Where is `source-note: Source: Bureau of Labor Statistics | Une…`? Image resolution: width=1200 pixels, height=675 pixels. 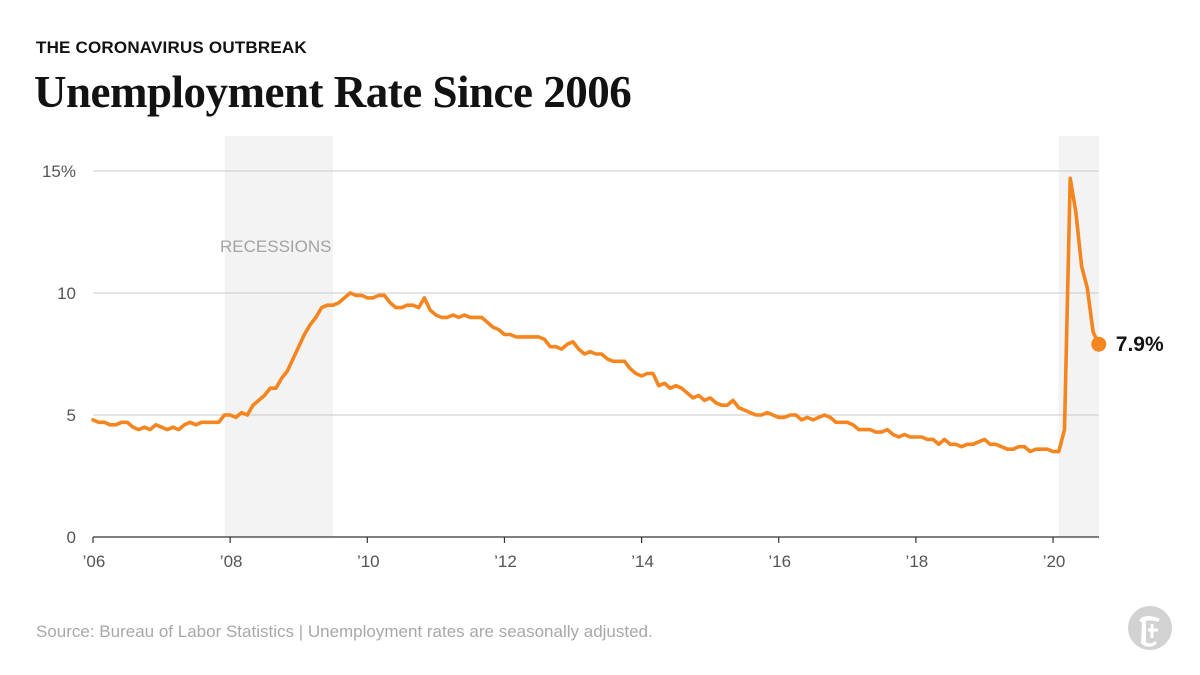 source-note: Source: Bureau of Labor Statistics | Une… is located at coordinates (344, 631).